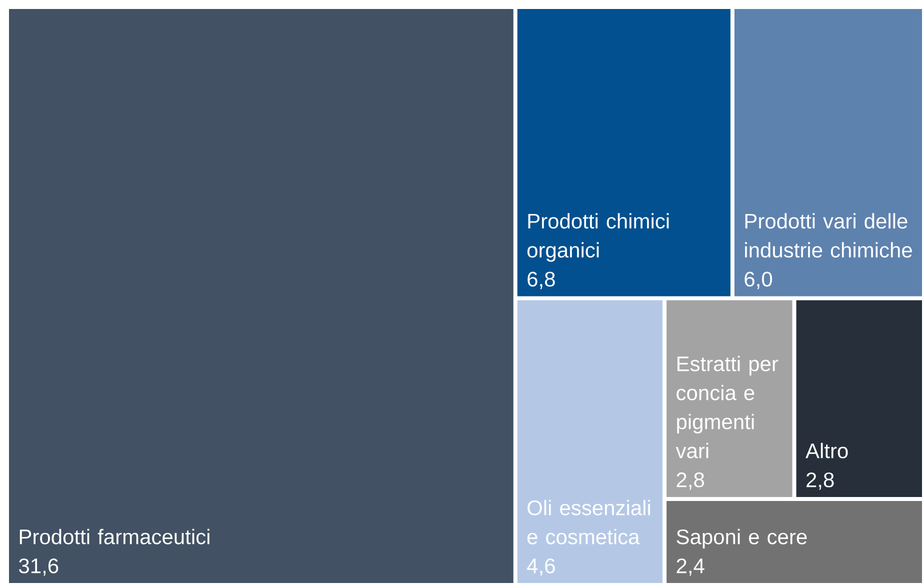 This screenshot has height=585, width=924. Describe the element at coordinates (588, 522) in the screenshot. I see `category-label: Oli essenziali e cosmetica` at that location.